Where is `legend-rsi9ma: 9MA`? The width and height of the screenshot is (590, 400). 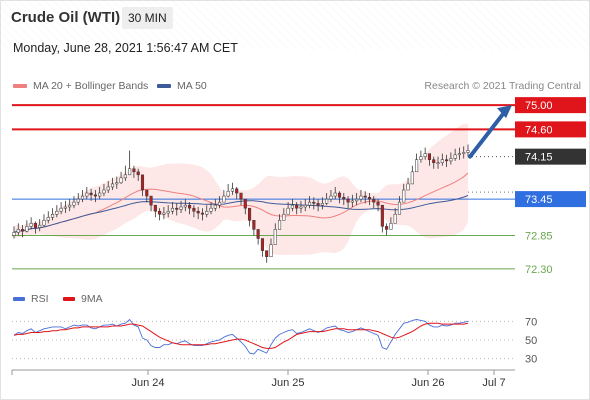 legend-rsi9ma: 9MA is located at coordinates (83, 299).